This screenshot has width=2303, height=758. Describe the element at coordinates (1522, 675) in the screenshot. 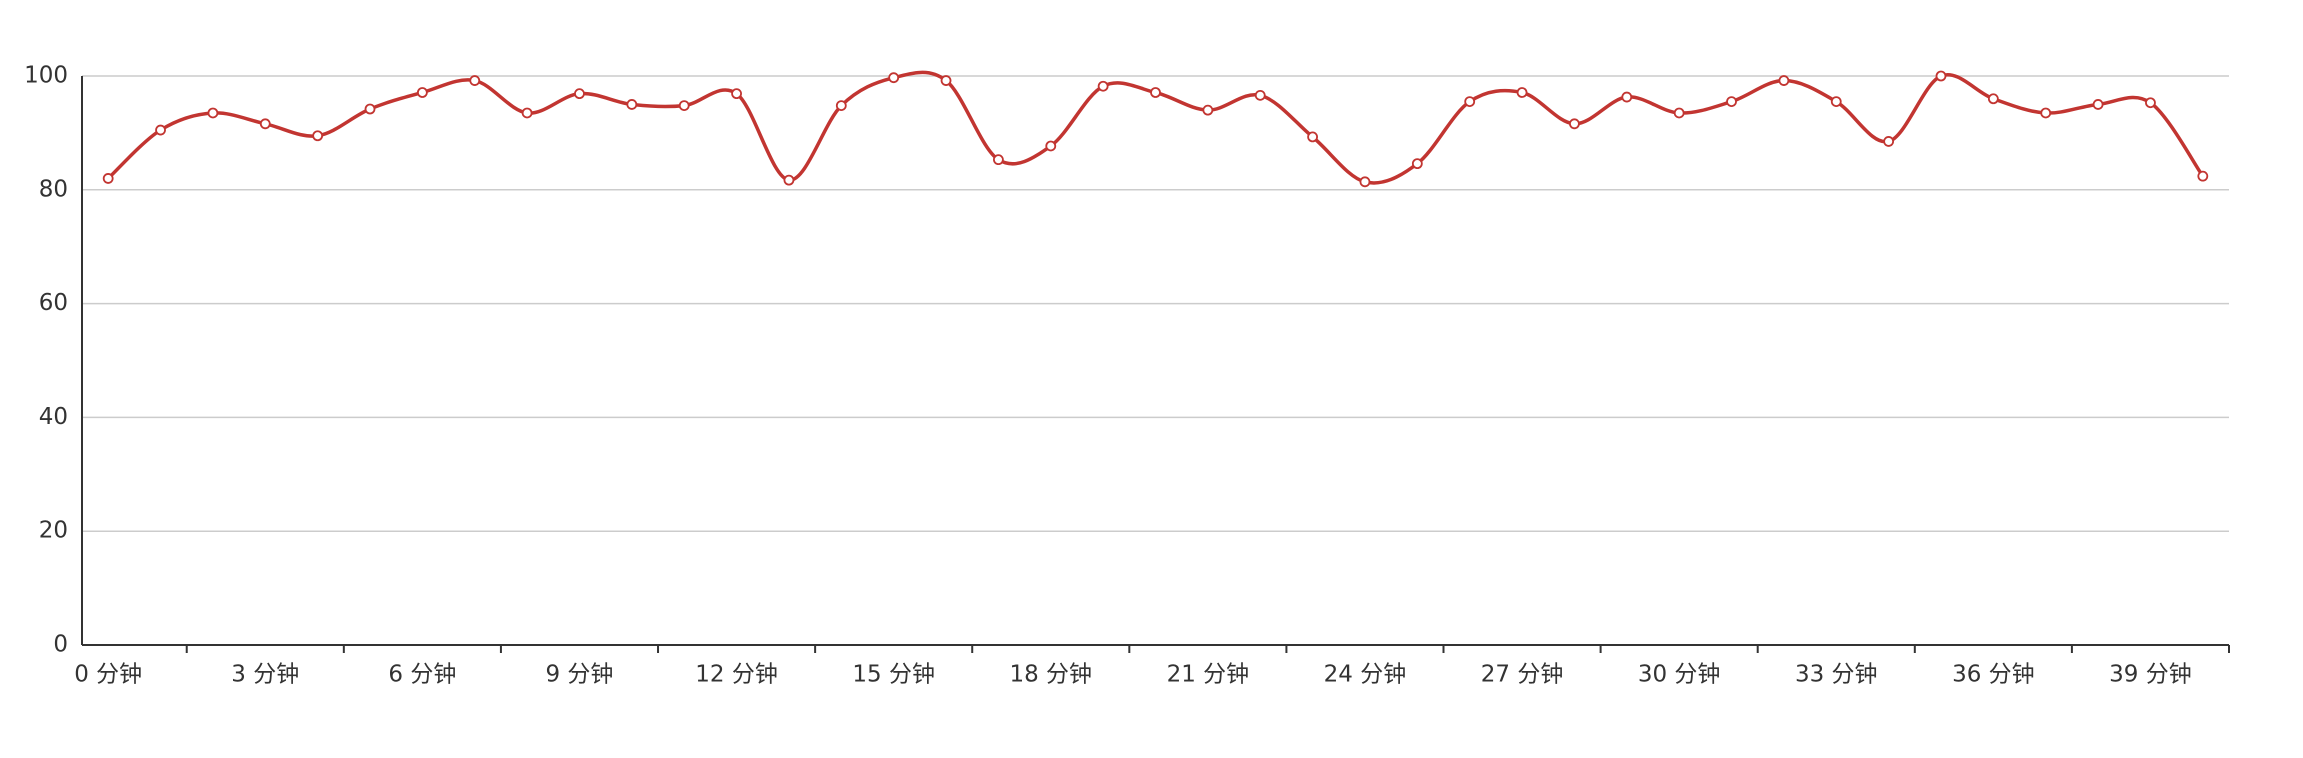

I see `x-tick-label: 27 分钟` at that location.